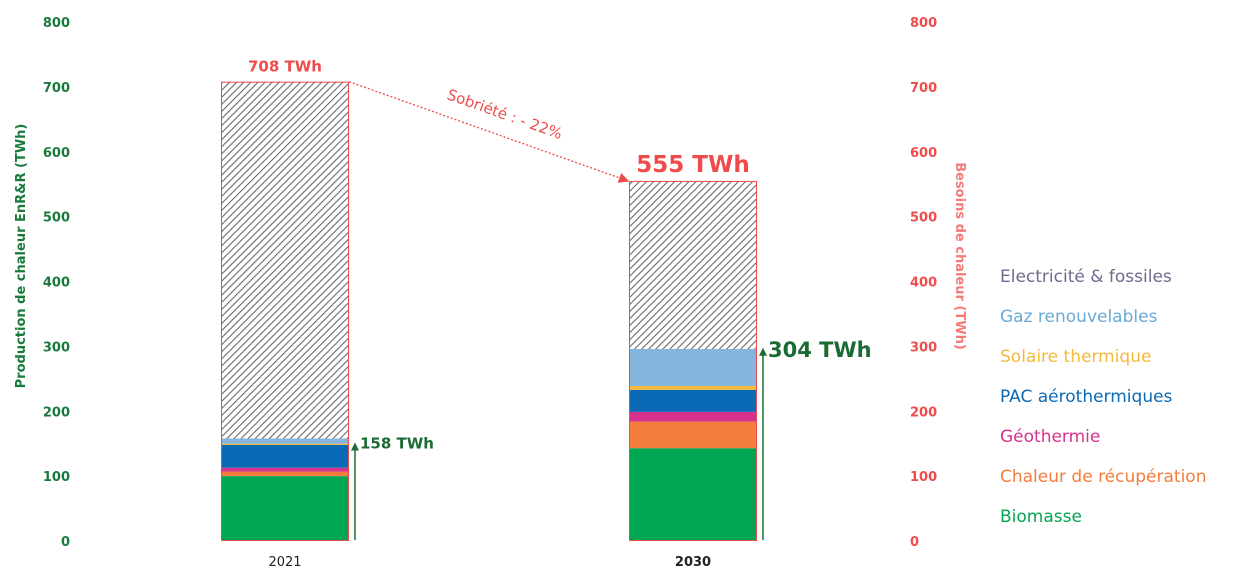 This screenshot has height=578, width=1250. I want to click on left-tick-label: 700, so click(56, 88).